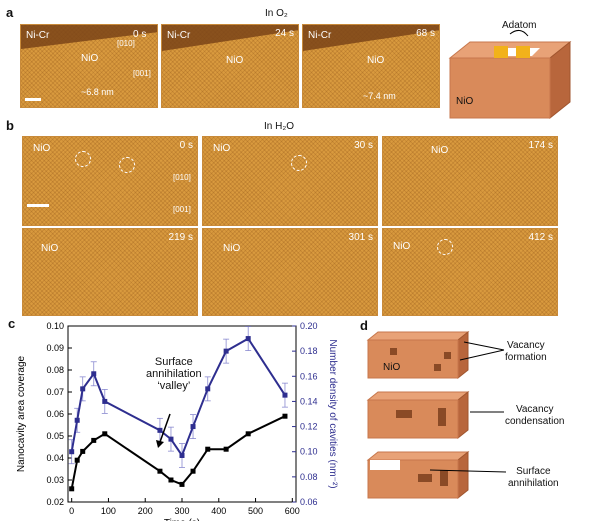 The width and height of the screenshot is (600, 521). What do you see at coordinates (309, 376) in the screenshot?
I see `right-tick-label: 0.16` at bounding box center [309, 376].